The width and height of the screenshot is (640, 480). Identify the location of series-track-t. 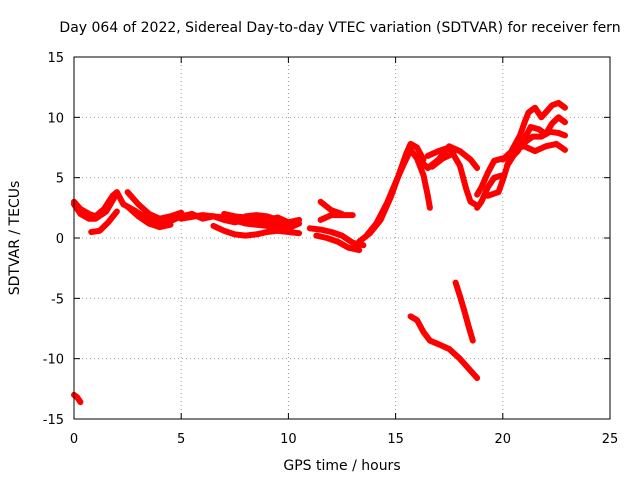
(490, 191).